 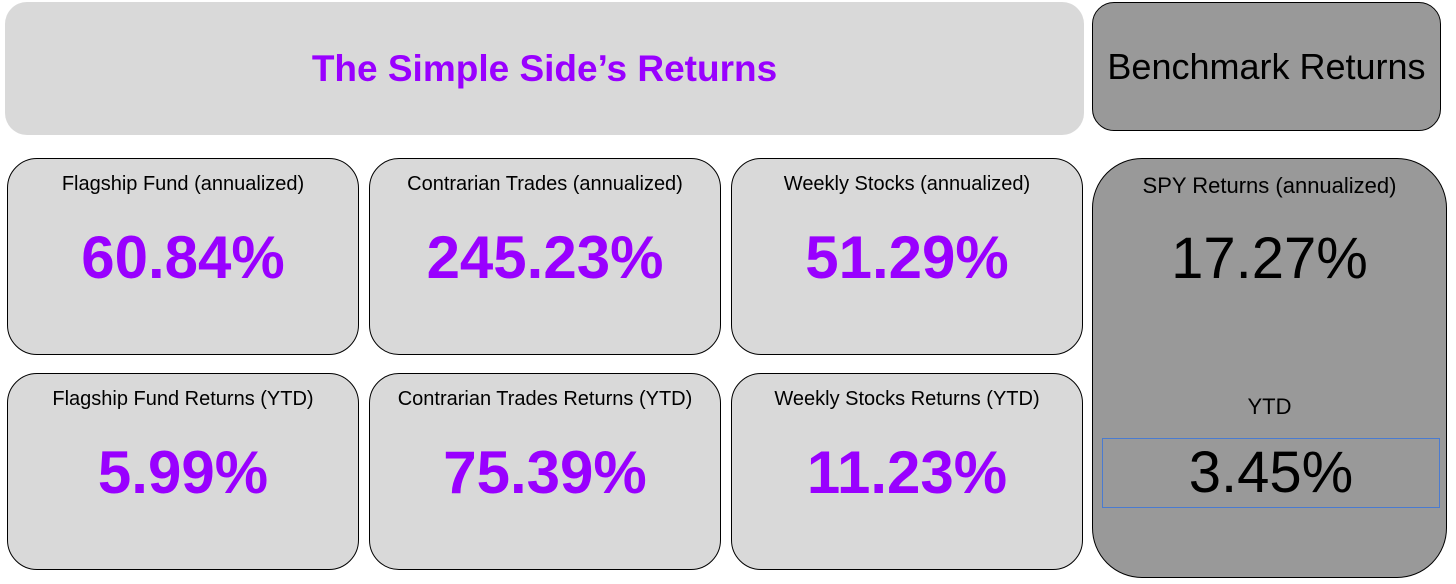 I want to click on card-label: Contrarian Trades (annualized), so click(x=545, y=184).